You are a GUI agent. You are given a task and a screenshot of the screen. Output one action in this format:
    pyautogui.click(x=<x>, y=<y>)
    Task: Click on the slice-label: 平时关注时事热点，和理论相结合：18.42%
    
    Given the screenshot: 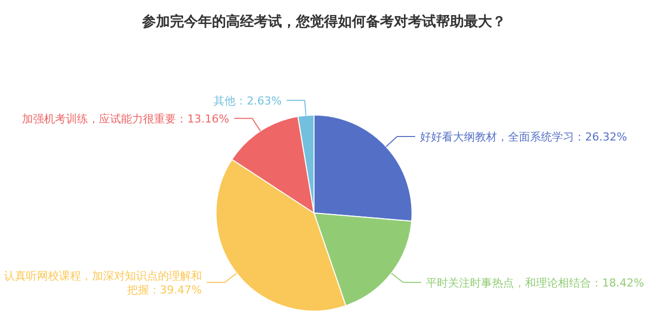 What is the action you would take?
    pyautogui.click(x=535, y=283)
    